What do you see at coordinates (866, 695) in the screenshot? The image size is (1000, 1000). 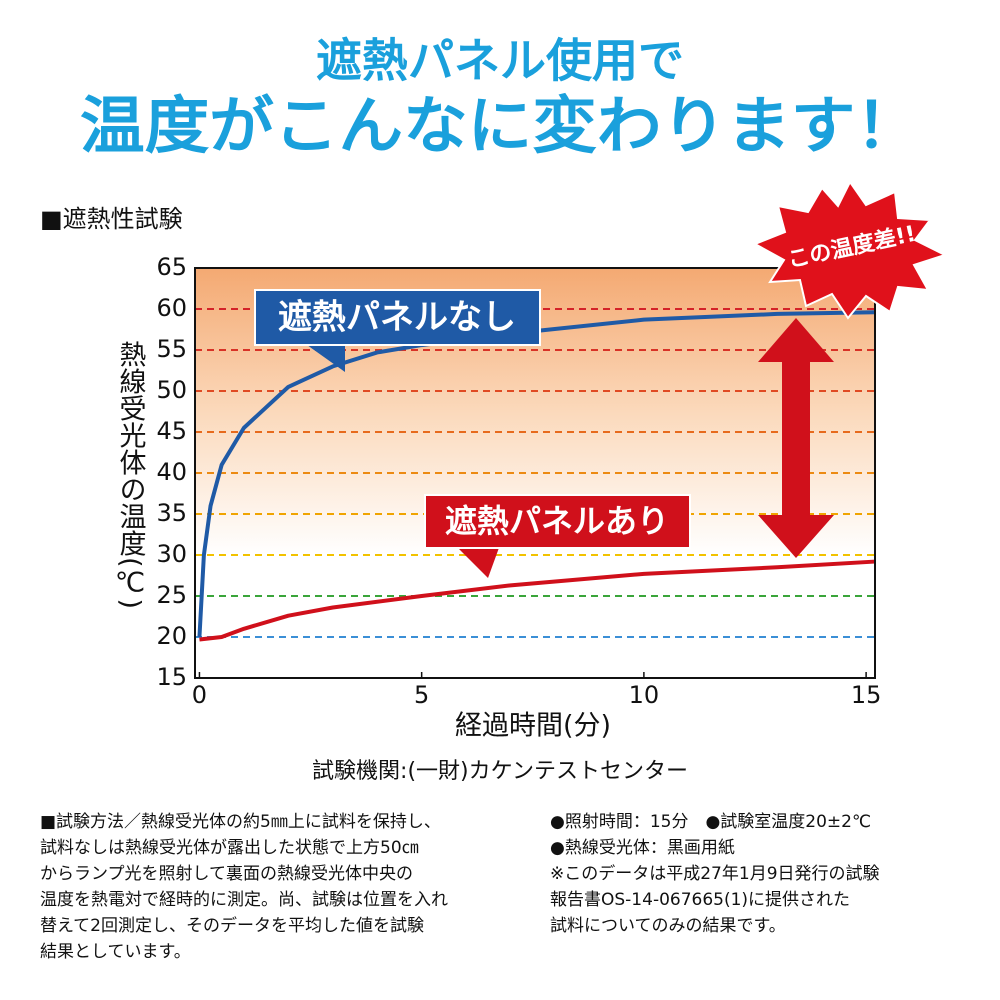 I see `x-tick-label: 15` at bounding box center [866, 695].